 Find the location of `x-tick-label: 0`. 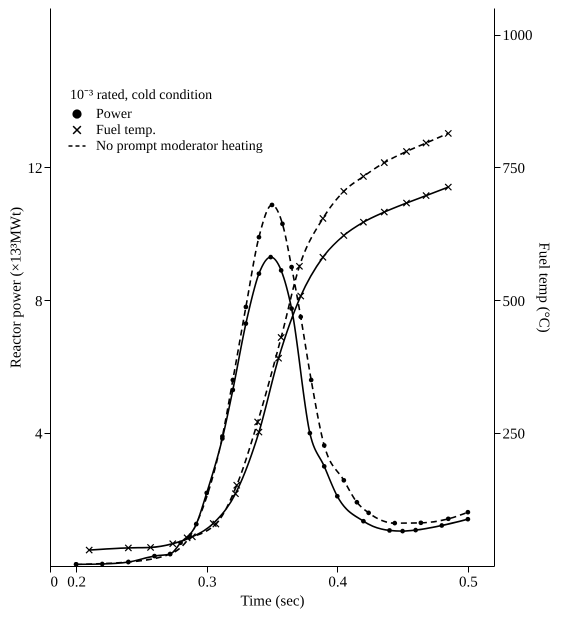

x-tick-label: 0 is located at coordinates (54, 582).